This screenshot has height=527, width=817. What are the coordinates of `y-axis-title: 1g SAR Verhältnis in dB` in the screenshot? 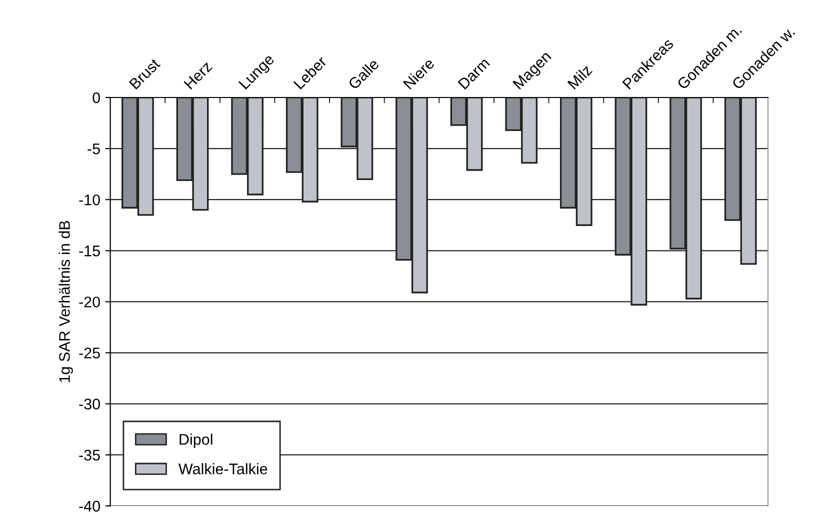 It's located at (65, 301).